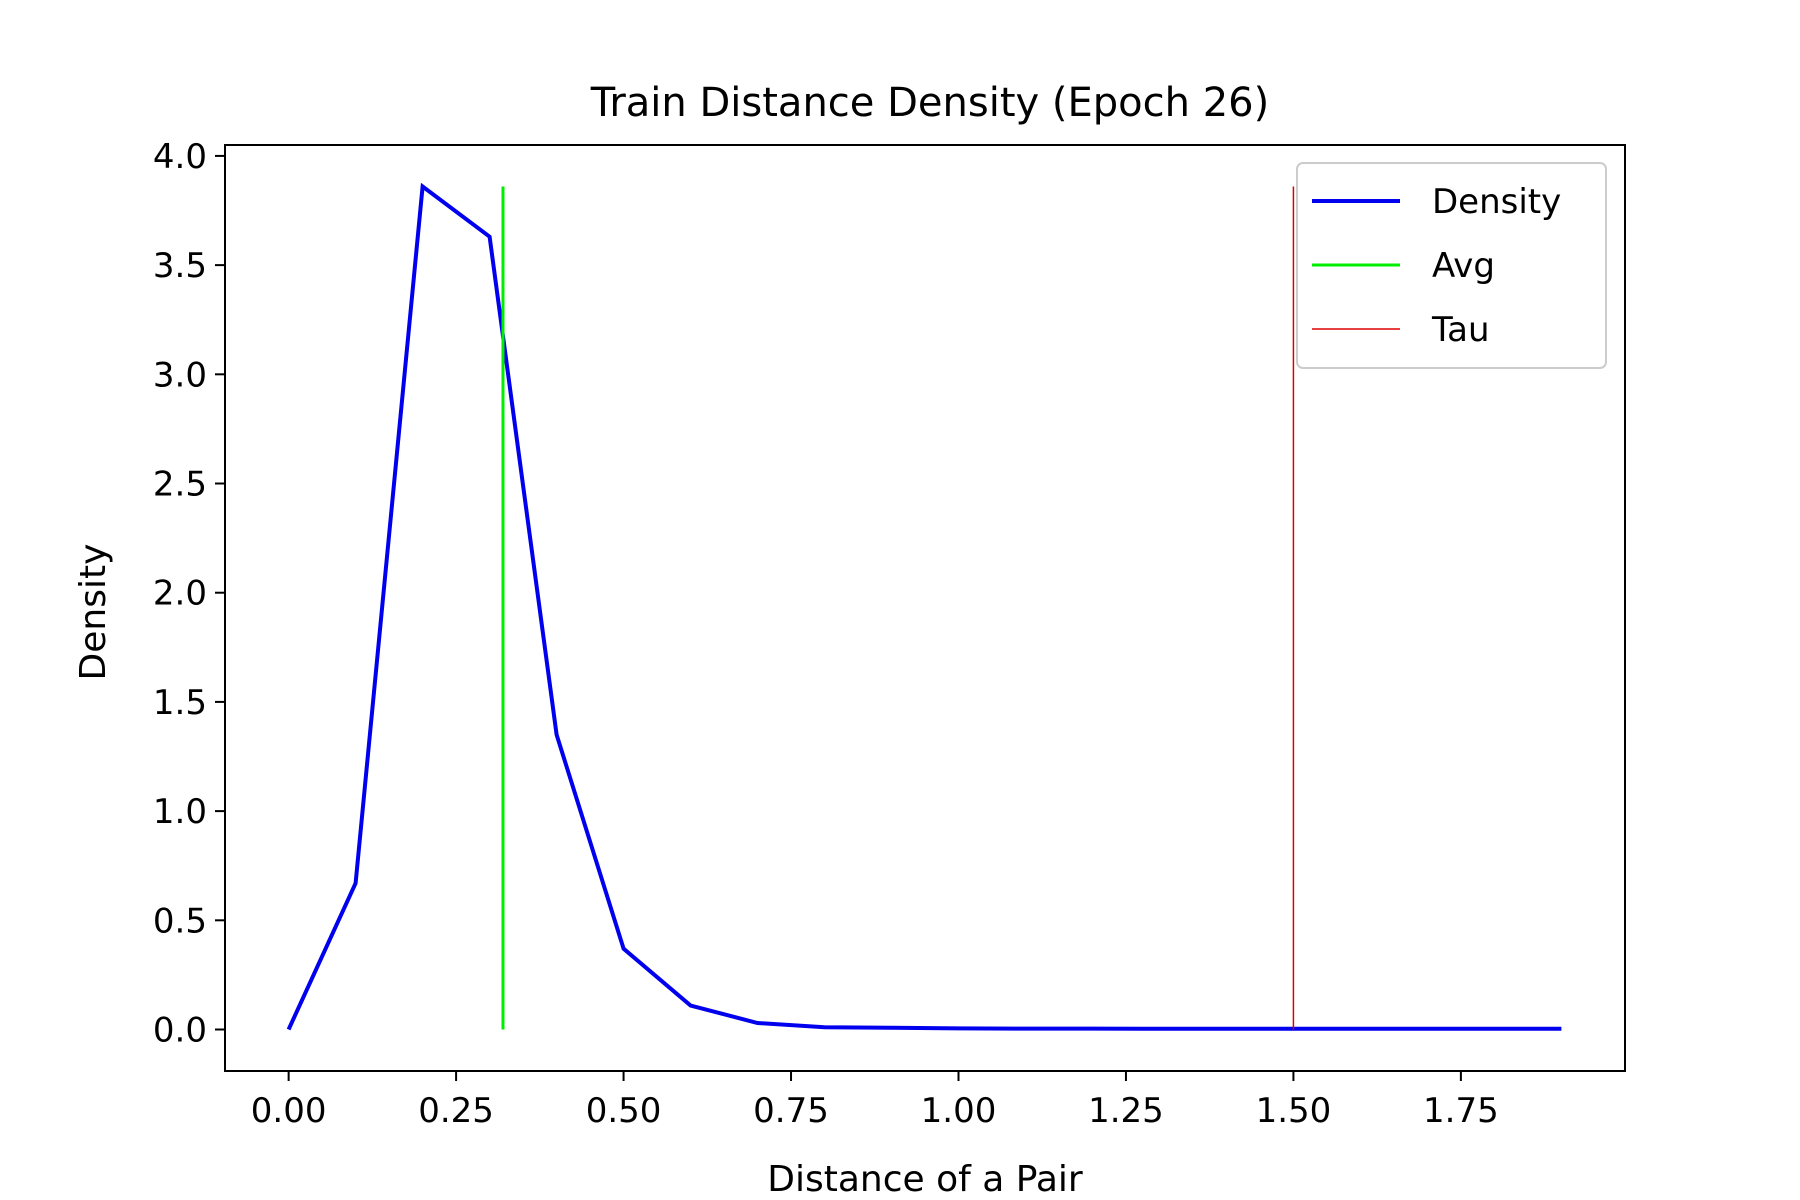  I want to click on y-axis: 0.0 0.5 1.0 1.5 2.0 2.5 3.0 3.5 4.0, so click(189, 594).